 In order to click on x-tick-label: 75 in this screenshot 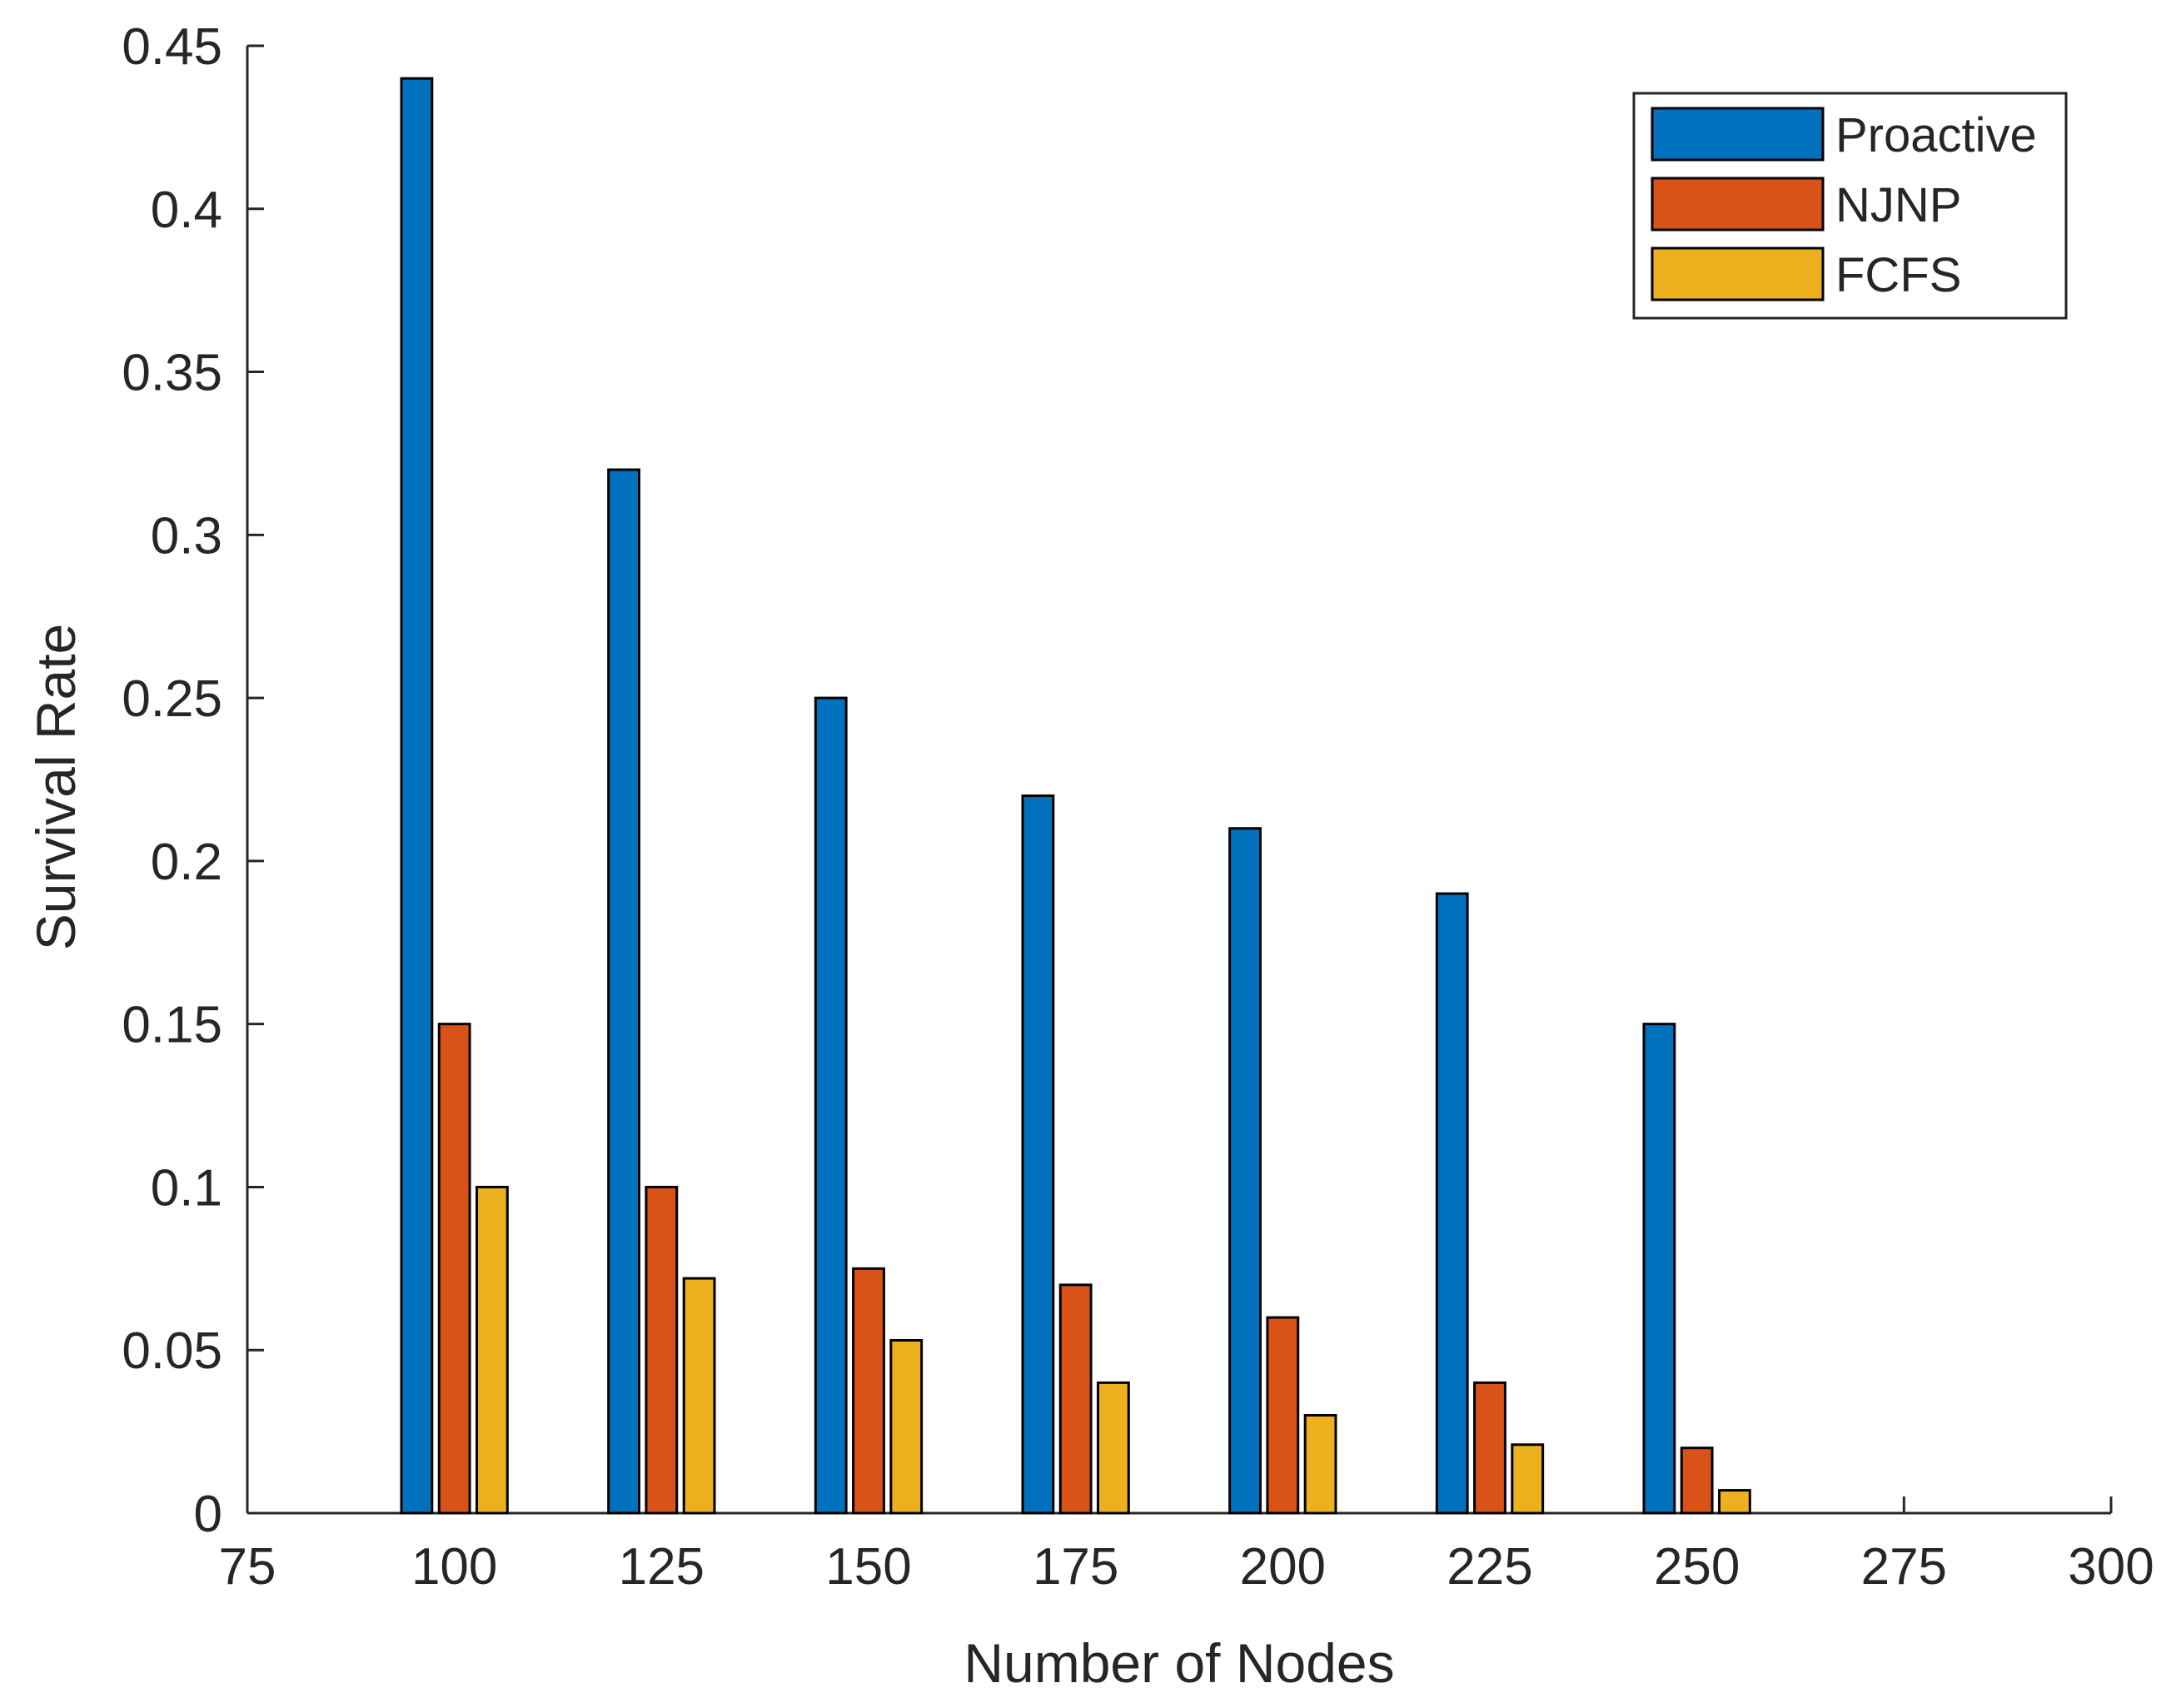, I will do `click(248, 1567)`.